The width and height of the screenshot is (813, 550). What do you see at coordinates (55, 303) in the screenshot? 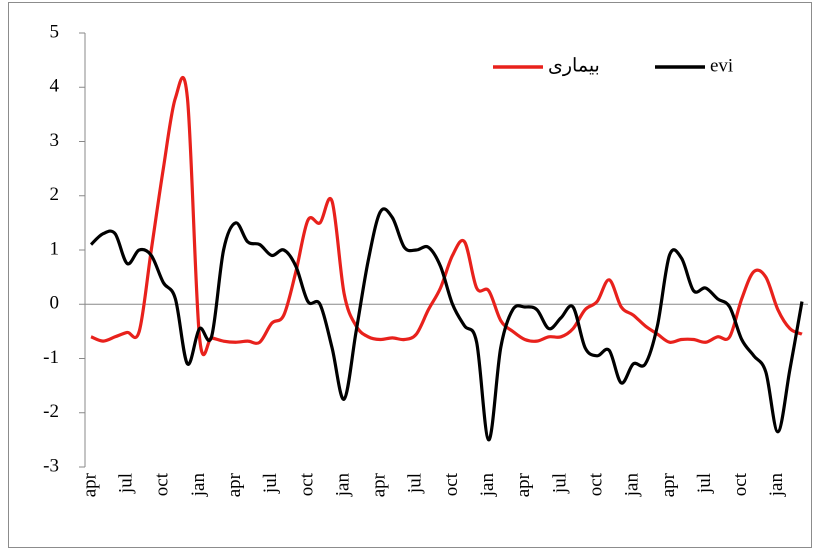
I see `y-tick-label: 0` at bounding box center [55, 303].